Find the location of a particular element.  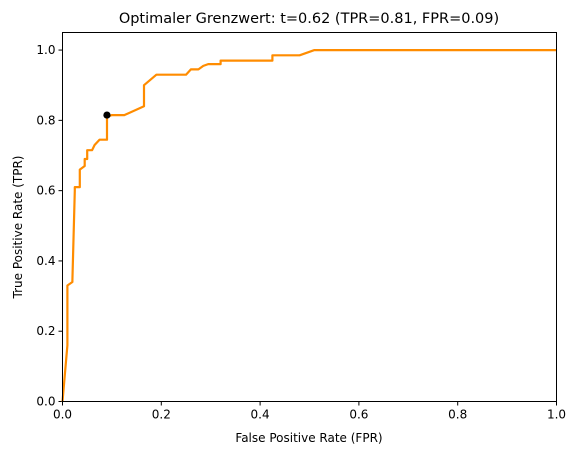

y-tick-label: 0.4 is located at coordinates (45, 261).